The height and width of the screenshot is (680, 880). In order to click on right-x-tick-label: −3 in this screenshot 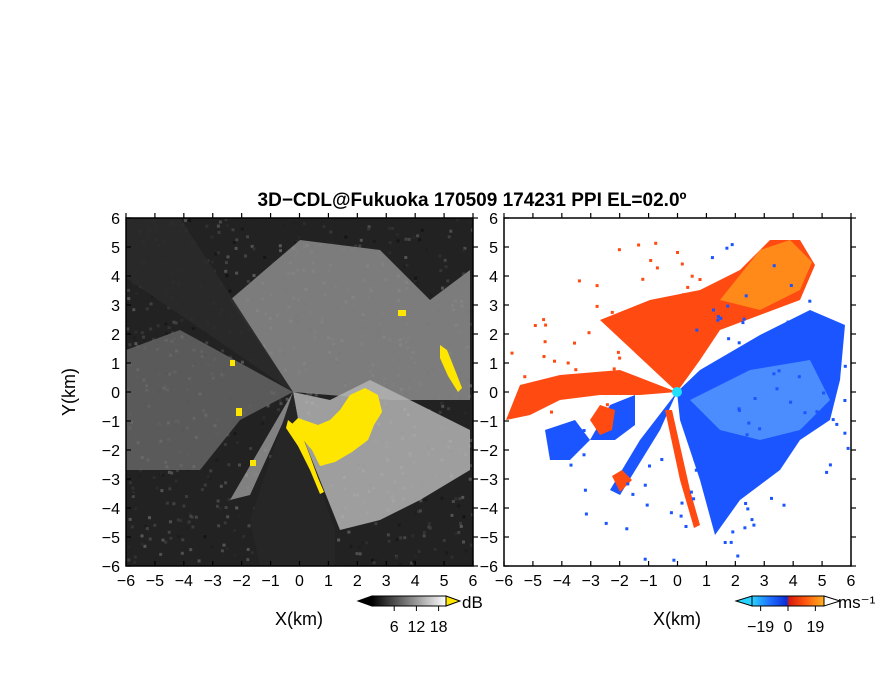, I will do `click(591, 581)`.